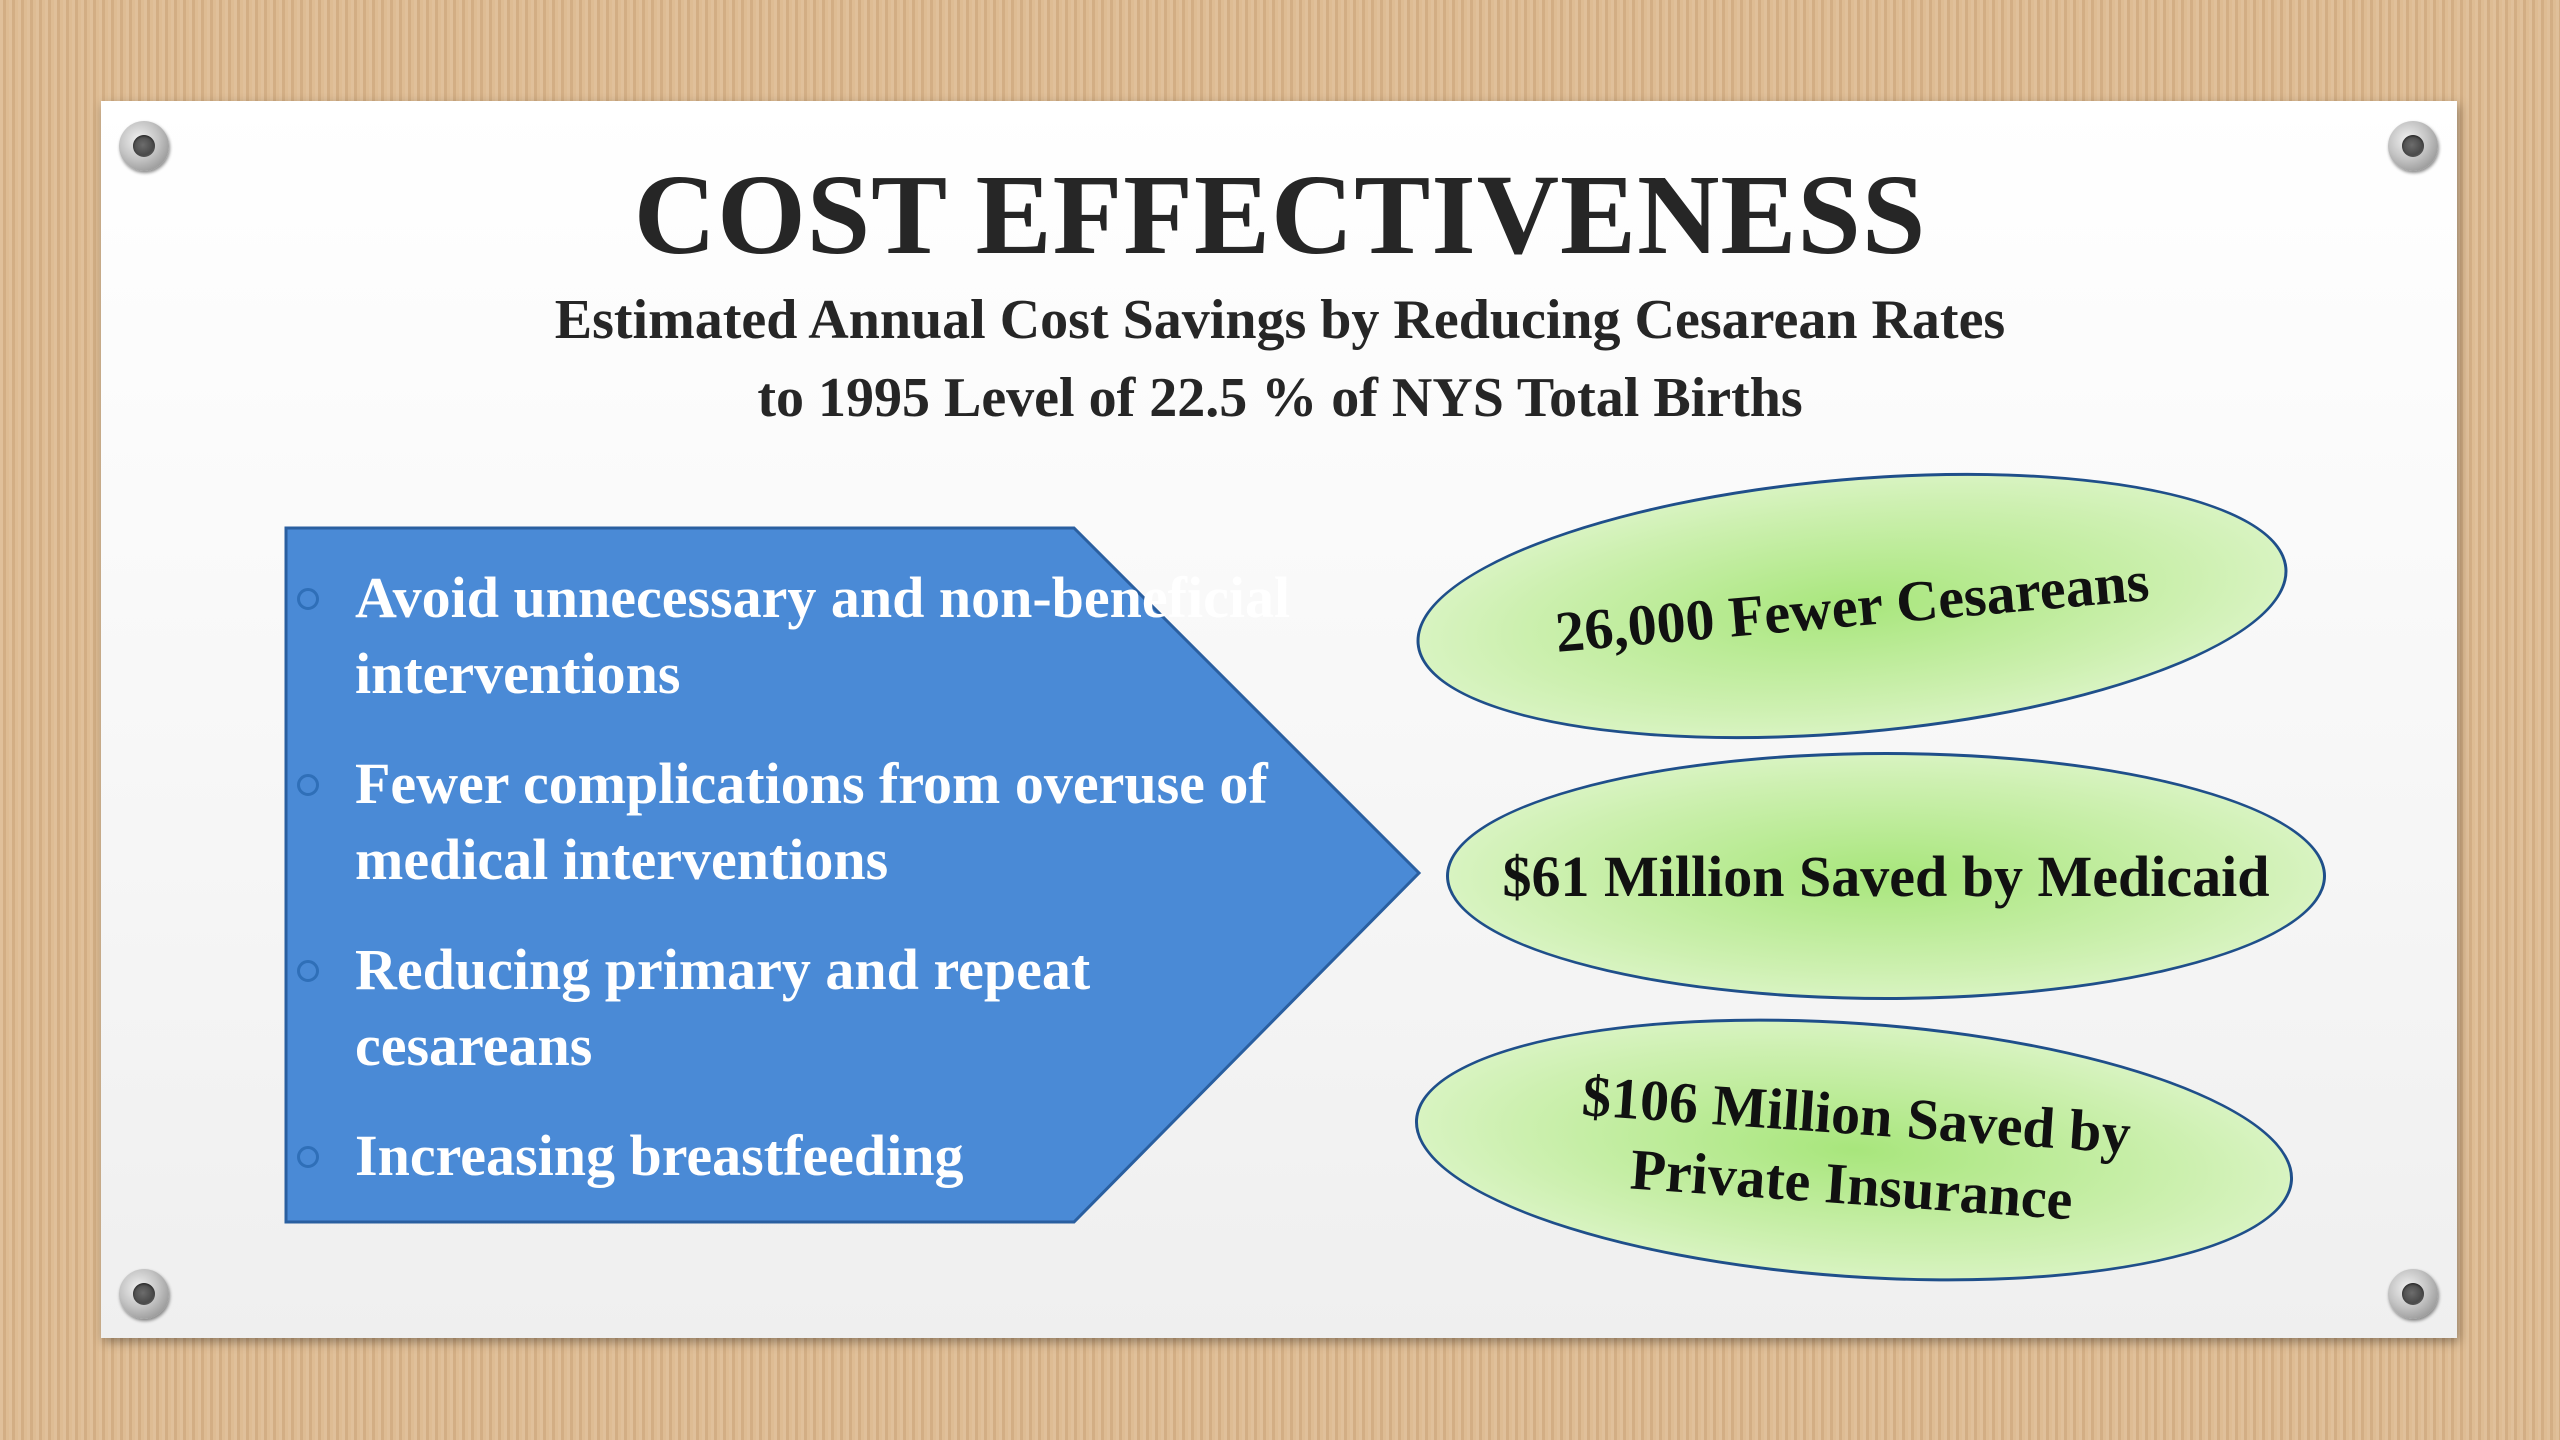 The width and height of the screenshot is (2560, 1440). I want to click on ellipse-text: $61 Million Saved by Medicaid, so click(1886, 876).